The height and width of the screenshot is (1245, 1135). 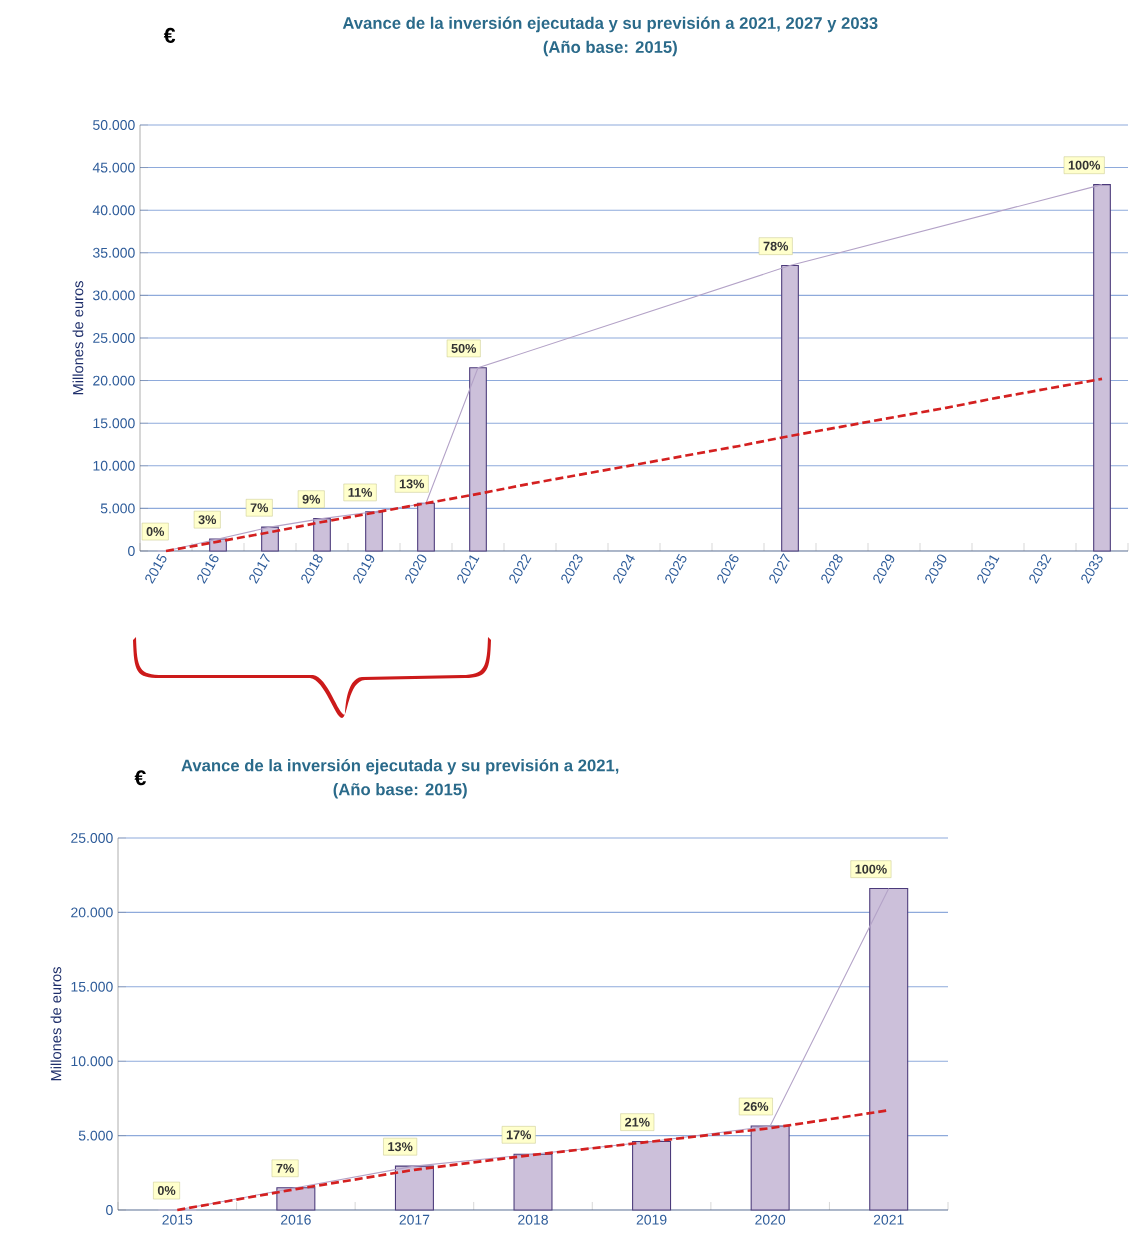 I want to click on annotation: 3%, so click(x=207, y=520).